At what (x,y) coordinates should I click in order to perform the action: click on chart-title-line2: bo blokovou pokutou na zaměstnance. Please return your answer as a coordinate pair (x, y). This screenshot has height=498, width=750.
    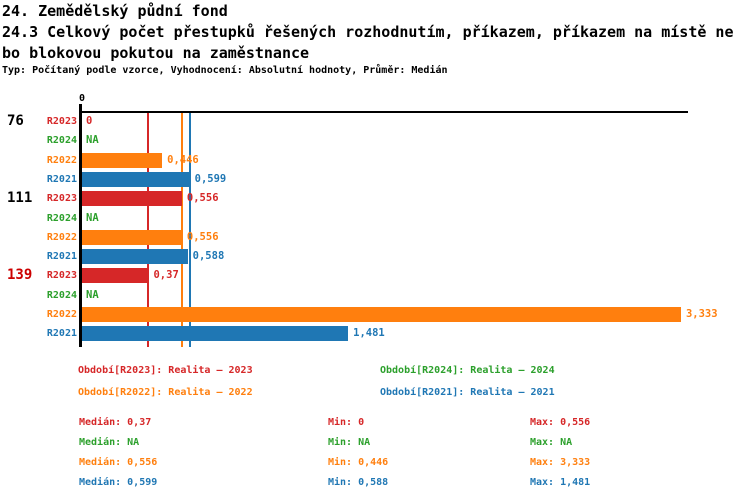
    Looking at the image, I should click on (156, 53).